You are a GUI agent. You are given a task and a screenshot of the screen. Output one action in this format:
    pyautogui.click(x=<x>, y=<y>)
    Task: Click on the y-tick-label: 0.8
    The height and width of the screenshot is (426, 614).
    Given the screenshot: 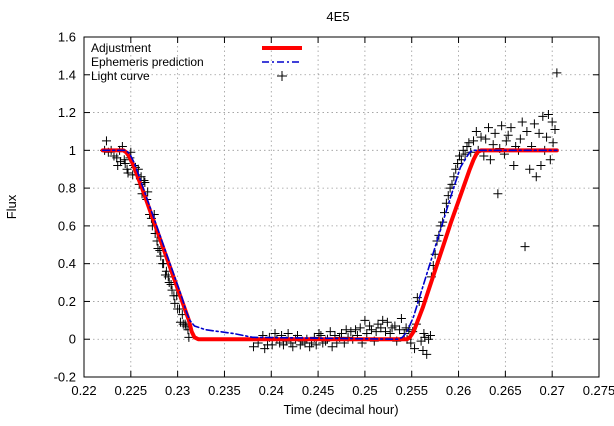 What is the action you would take?
    pyautogui.click(x=67, y=188)
    